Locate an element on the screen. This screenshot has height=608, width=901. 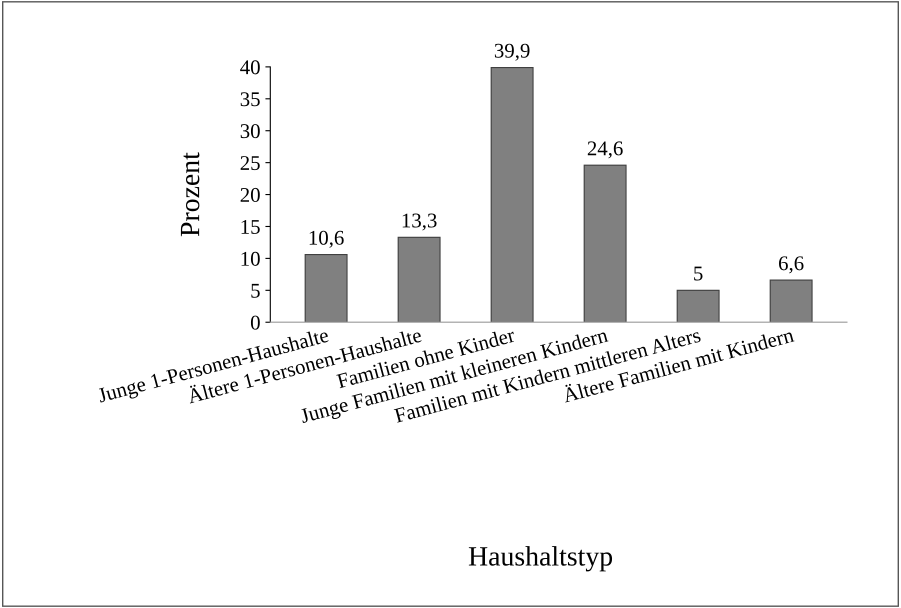
y-tick-label: 20 is located at coordinates (250, 195).